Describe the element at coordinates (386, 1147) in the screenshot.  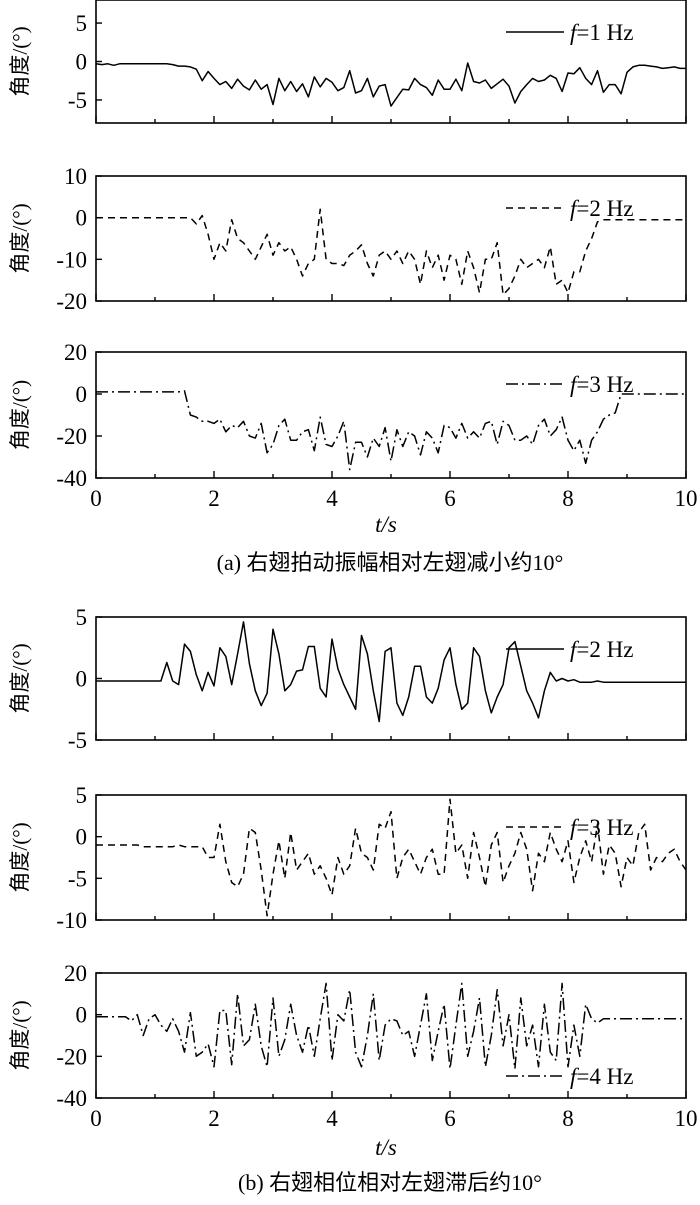
I see `x-axis-label-b: t/s` at that location.